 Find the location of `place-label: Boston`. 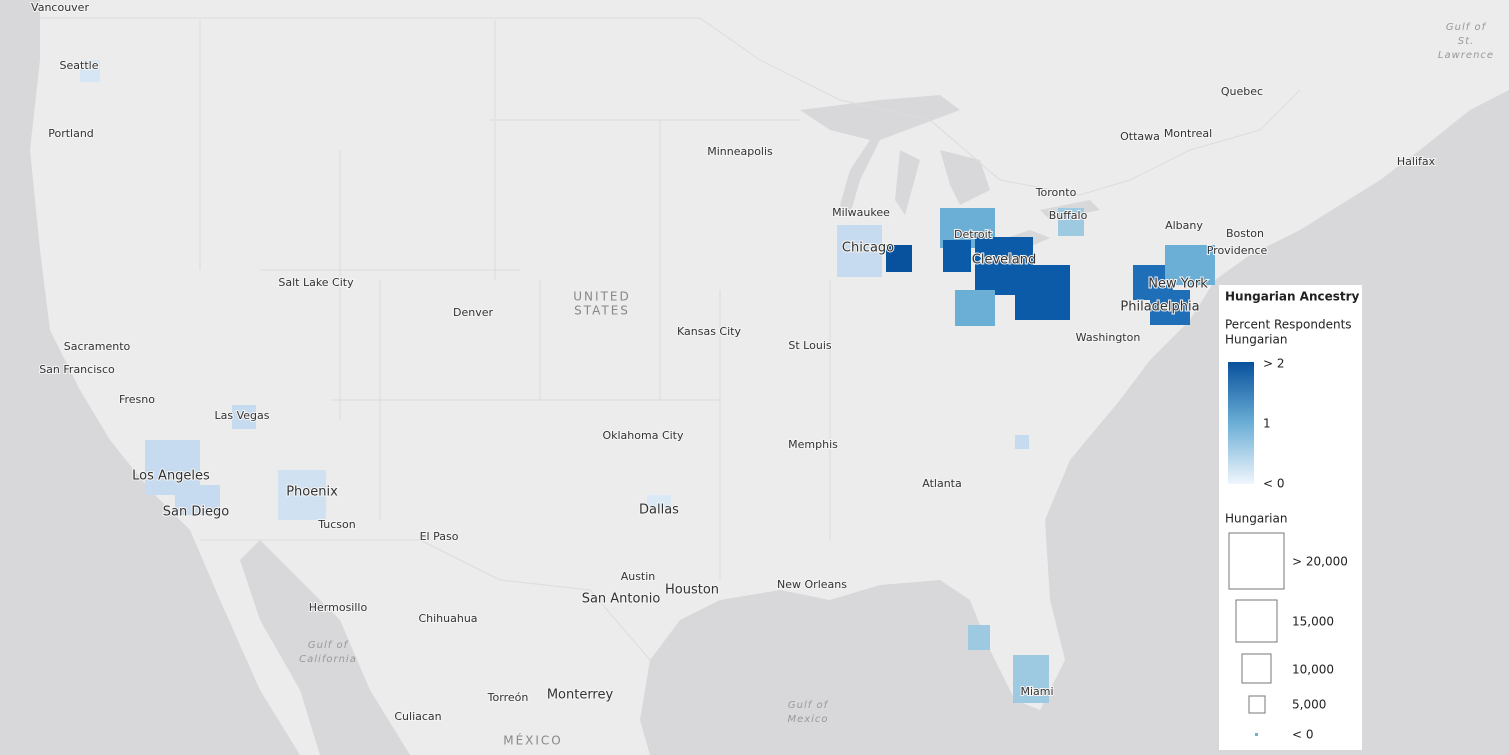

place-label: Boston is located at coordinates (1245, 233).